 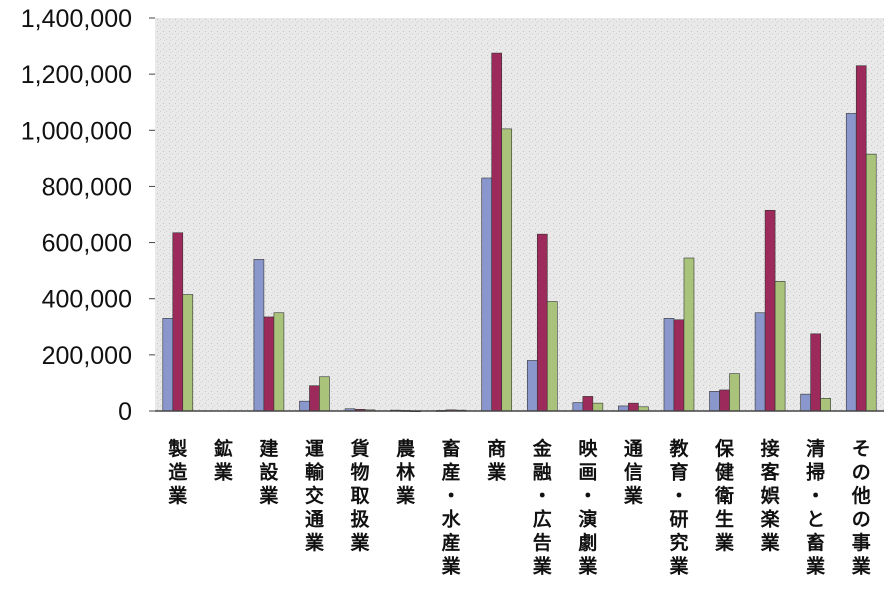 I want to click on x-category-label: 貨物取扱業, so click(x=360, y=495).